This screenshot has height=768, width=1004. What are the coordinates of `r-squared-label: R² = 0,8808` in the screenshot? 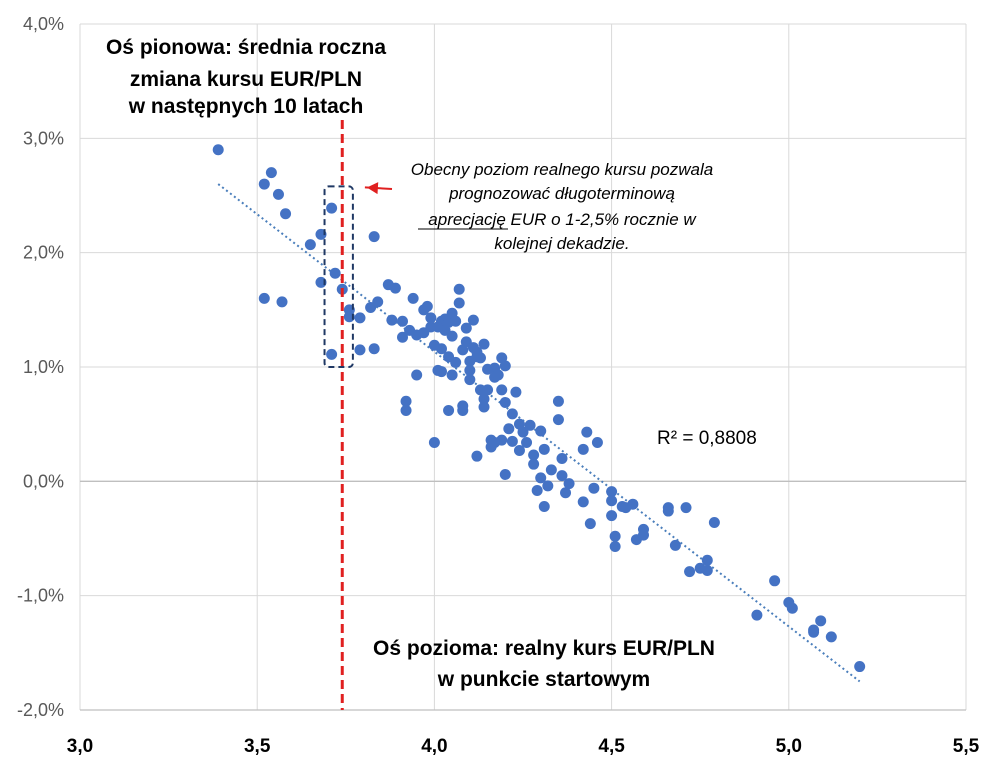 It's located at (707, 438).